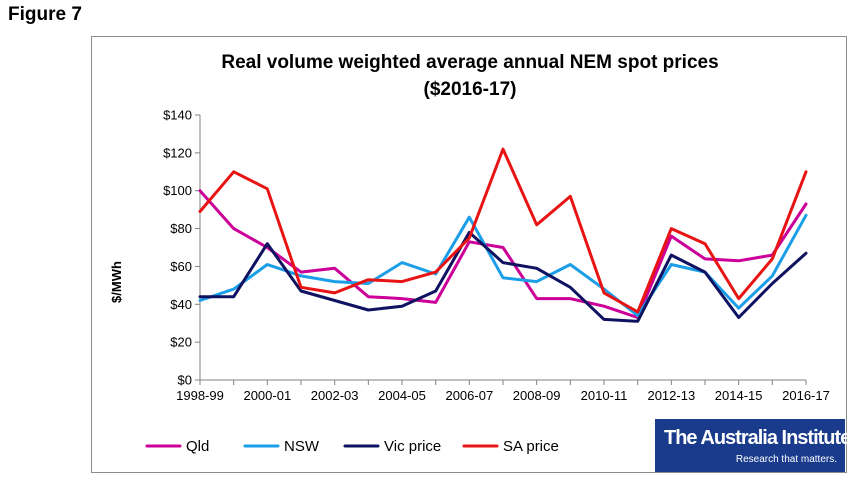 The height and width of the screenshot is (494, 860). I want to click on x-tick-label: 2002-03, so click(335, 395).